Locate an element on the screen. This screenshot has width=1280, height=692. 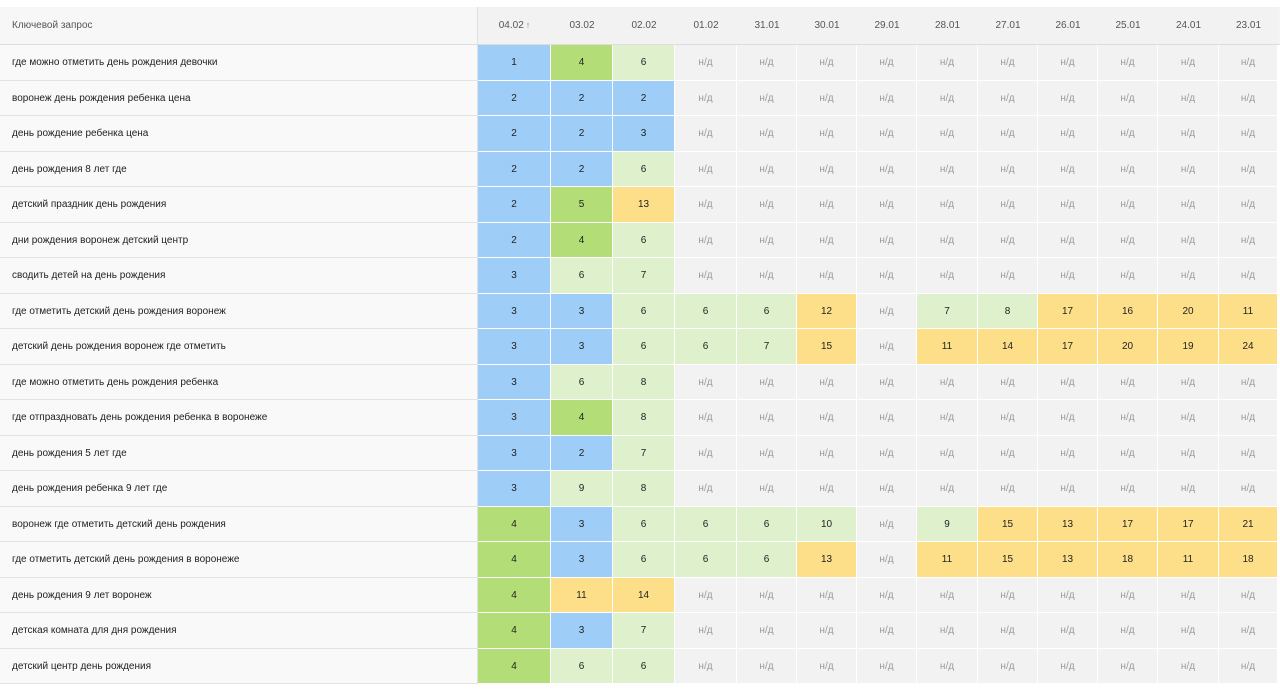
date-label: 04.02 is located at coordinates (511, 25).